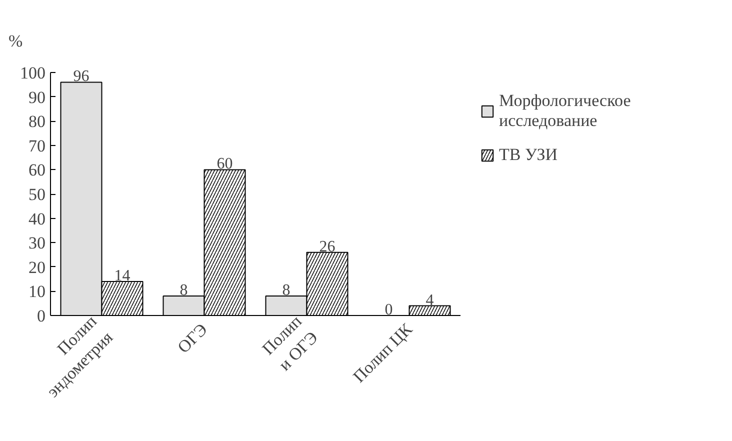 This screenshot has height=441, width=732. I want to click on y-tick-label: 40, so click(37, 218).